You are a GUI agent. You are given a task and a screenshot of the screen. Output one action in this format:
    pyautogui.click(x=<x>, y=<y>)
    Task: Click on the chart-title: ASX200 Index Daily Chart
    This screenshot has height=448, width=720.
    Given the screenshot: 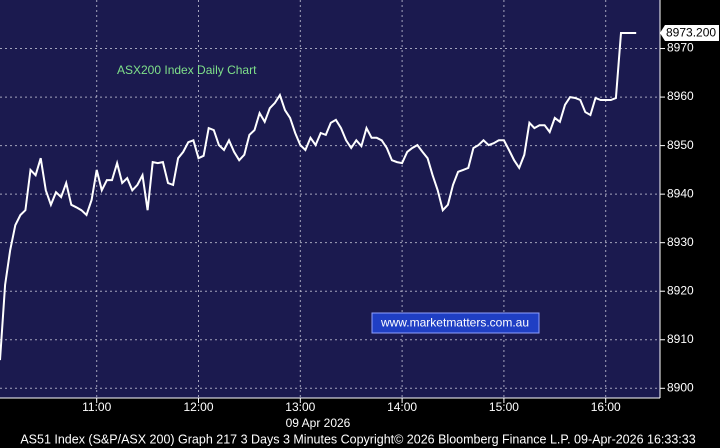 What is the action you would take?
    pyautogui.click(x=187, y=70)
    